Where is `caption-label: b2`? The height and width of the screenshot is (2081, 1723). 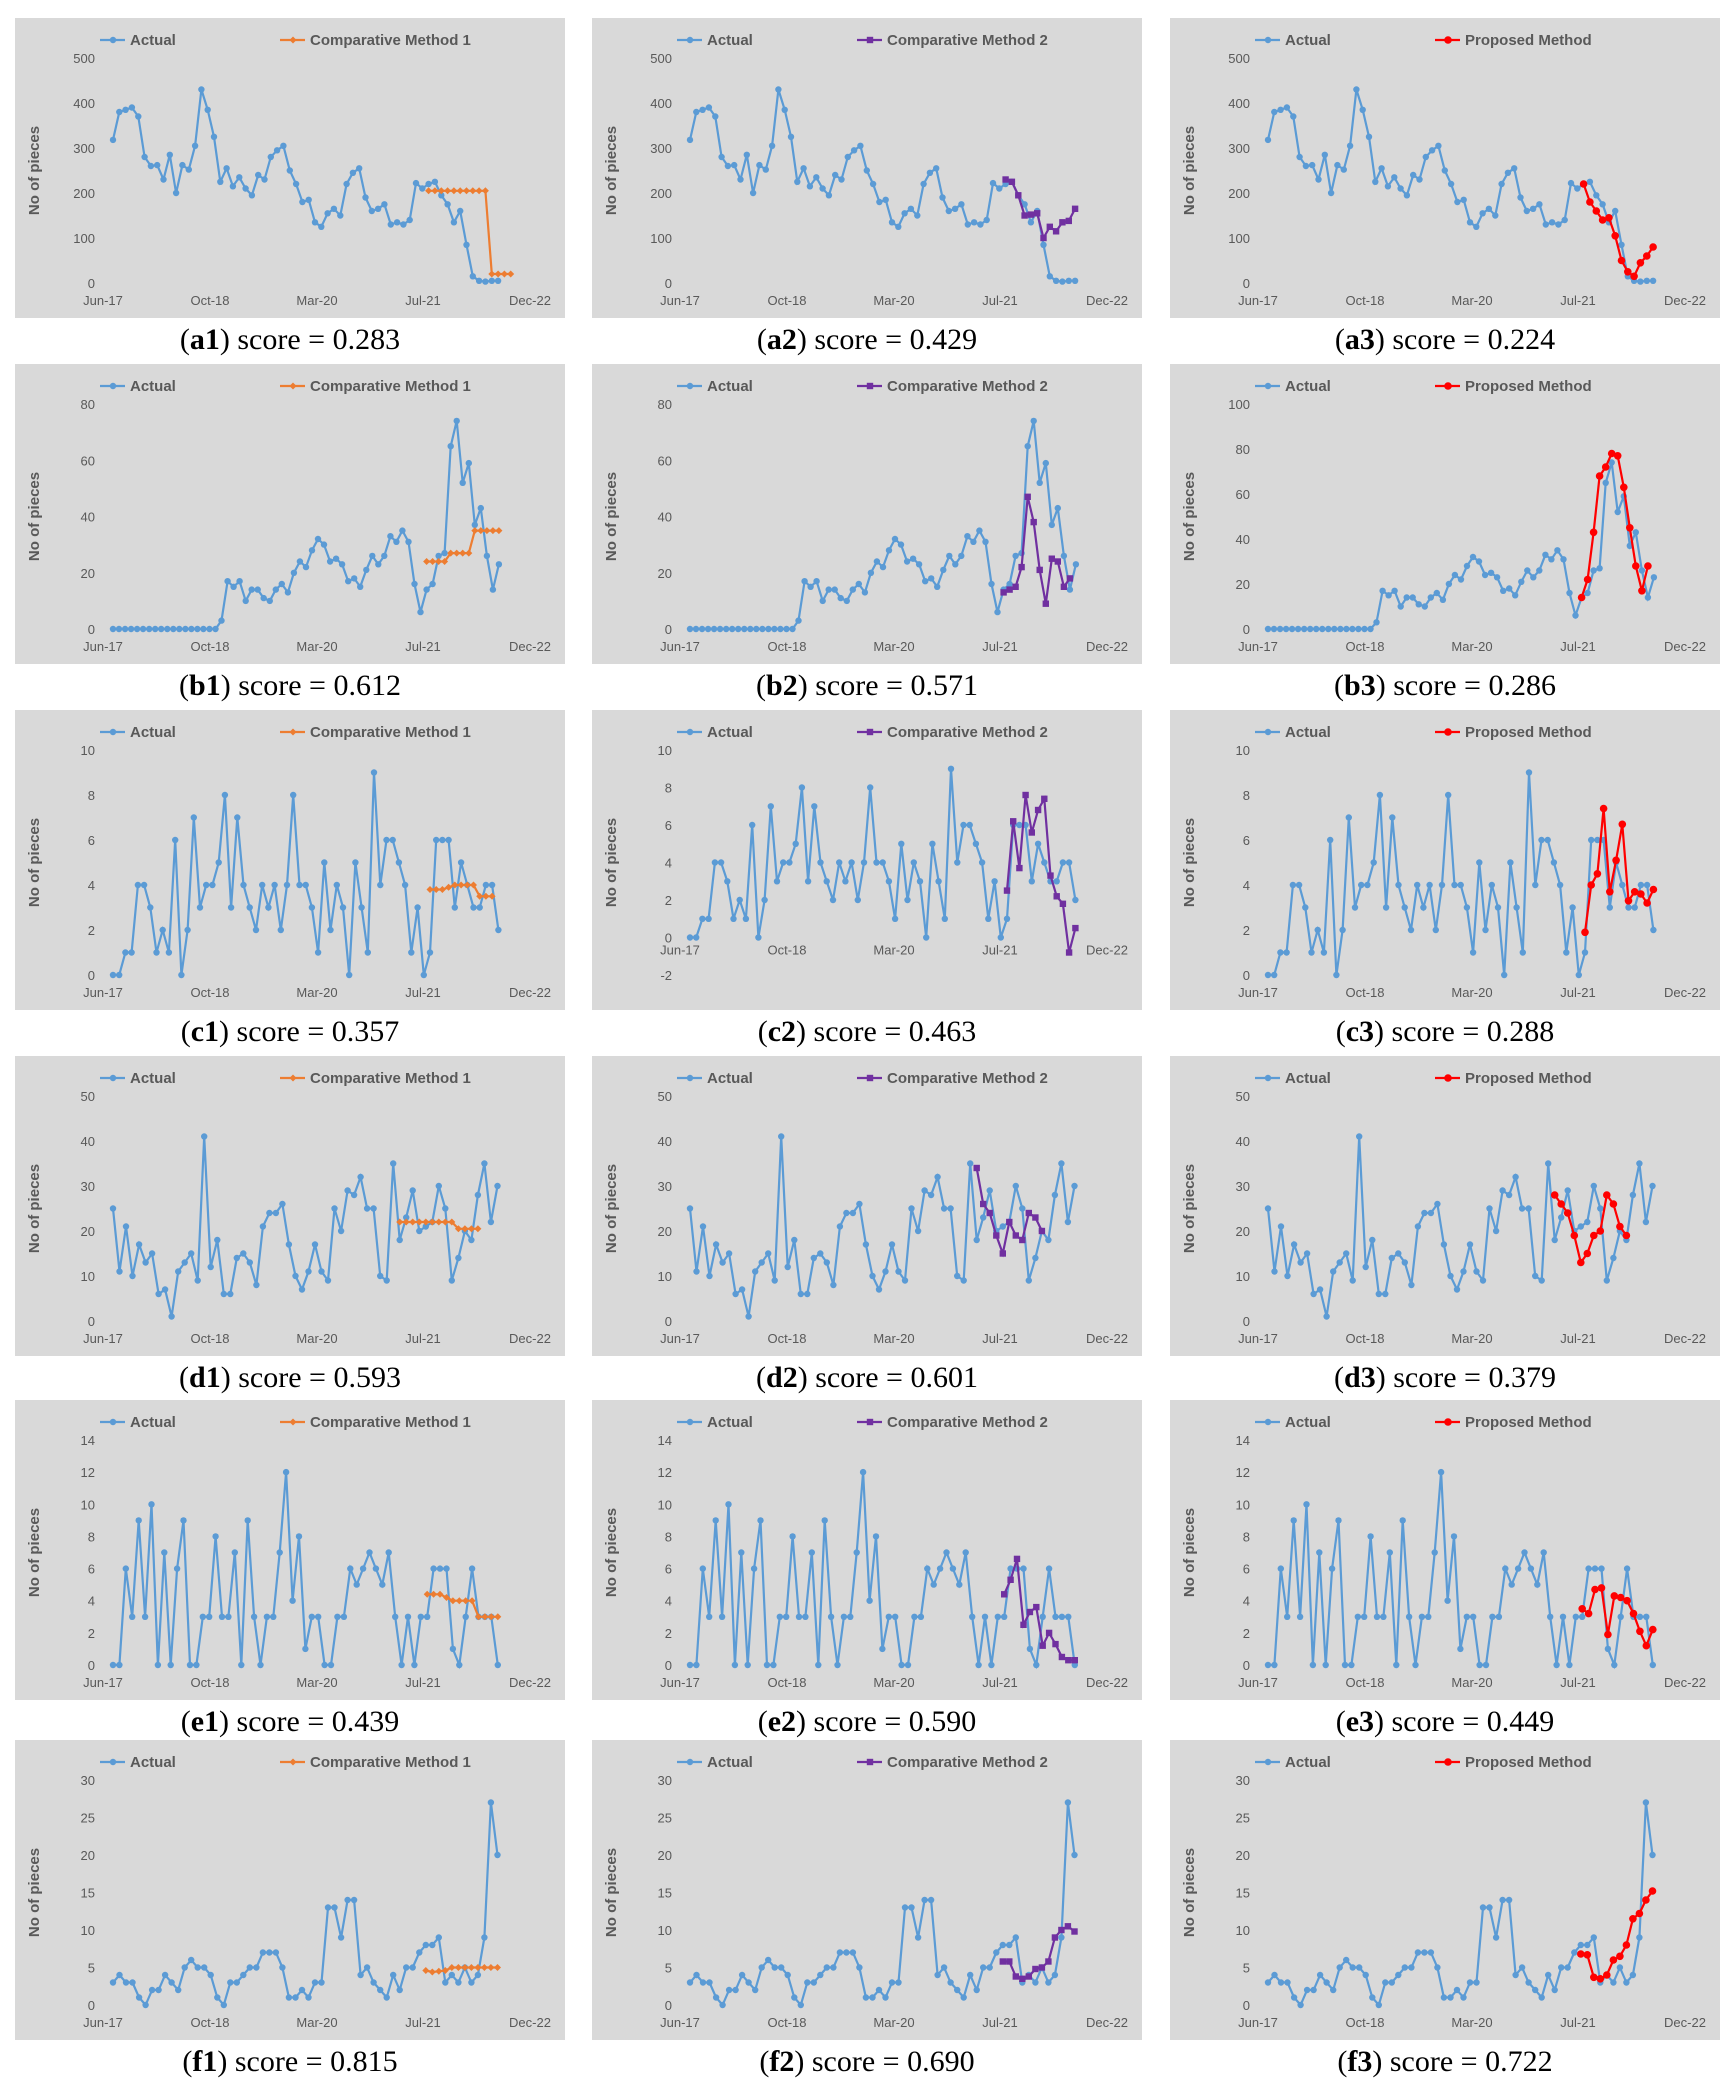
caption-label: b2 is located at coordinates (782, 685).